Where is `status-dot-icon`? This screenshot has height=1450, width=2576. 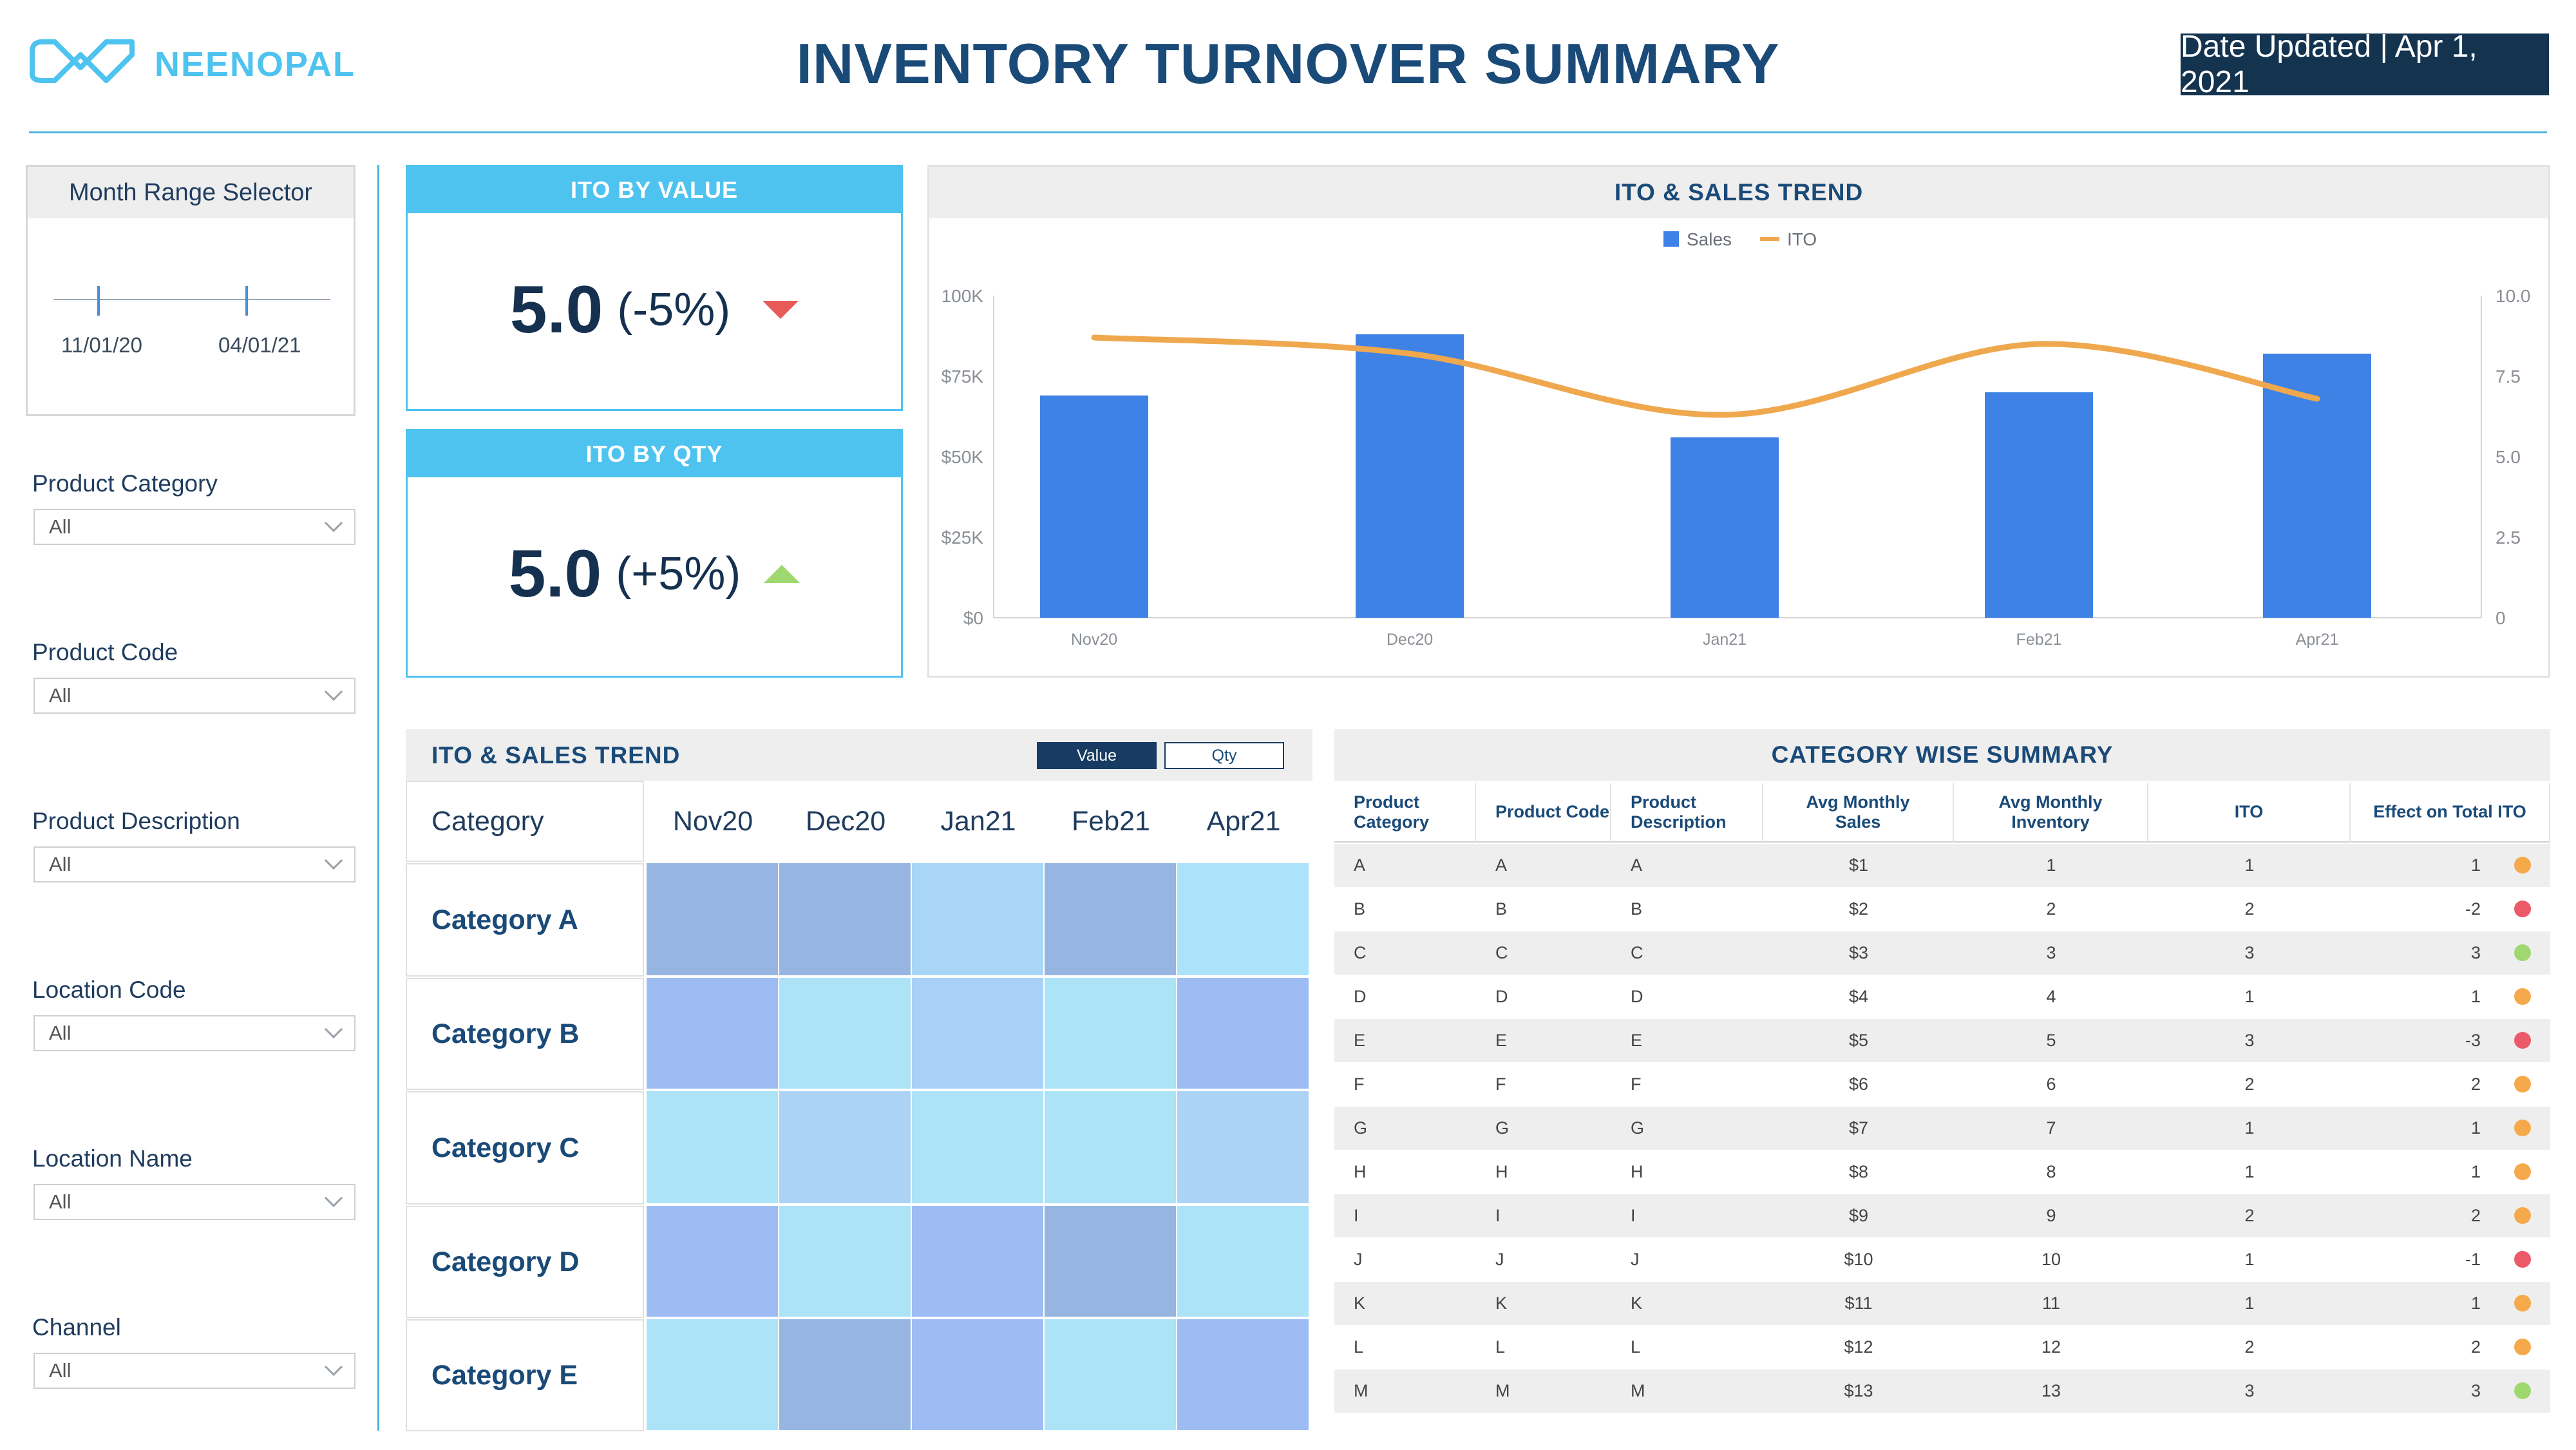 status-dot-icon is located at coordinates (2522, 909).